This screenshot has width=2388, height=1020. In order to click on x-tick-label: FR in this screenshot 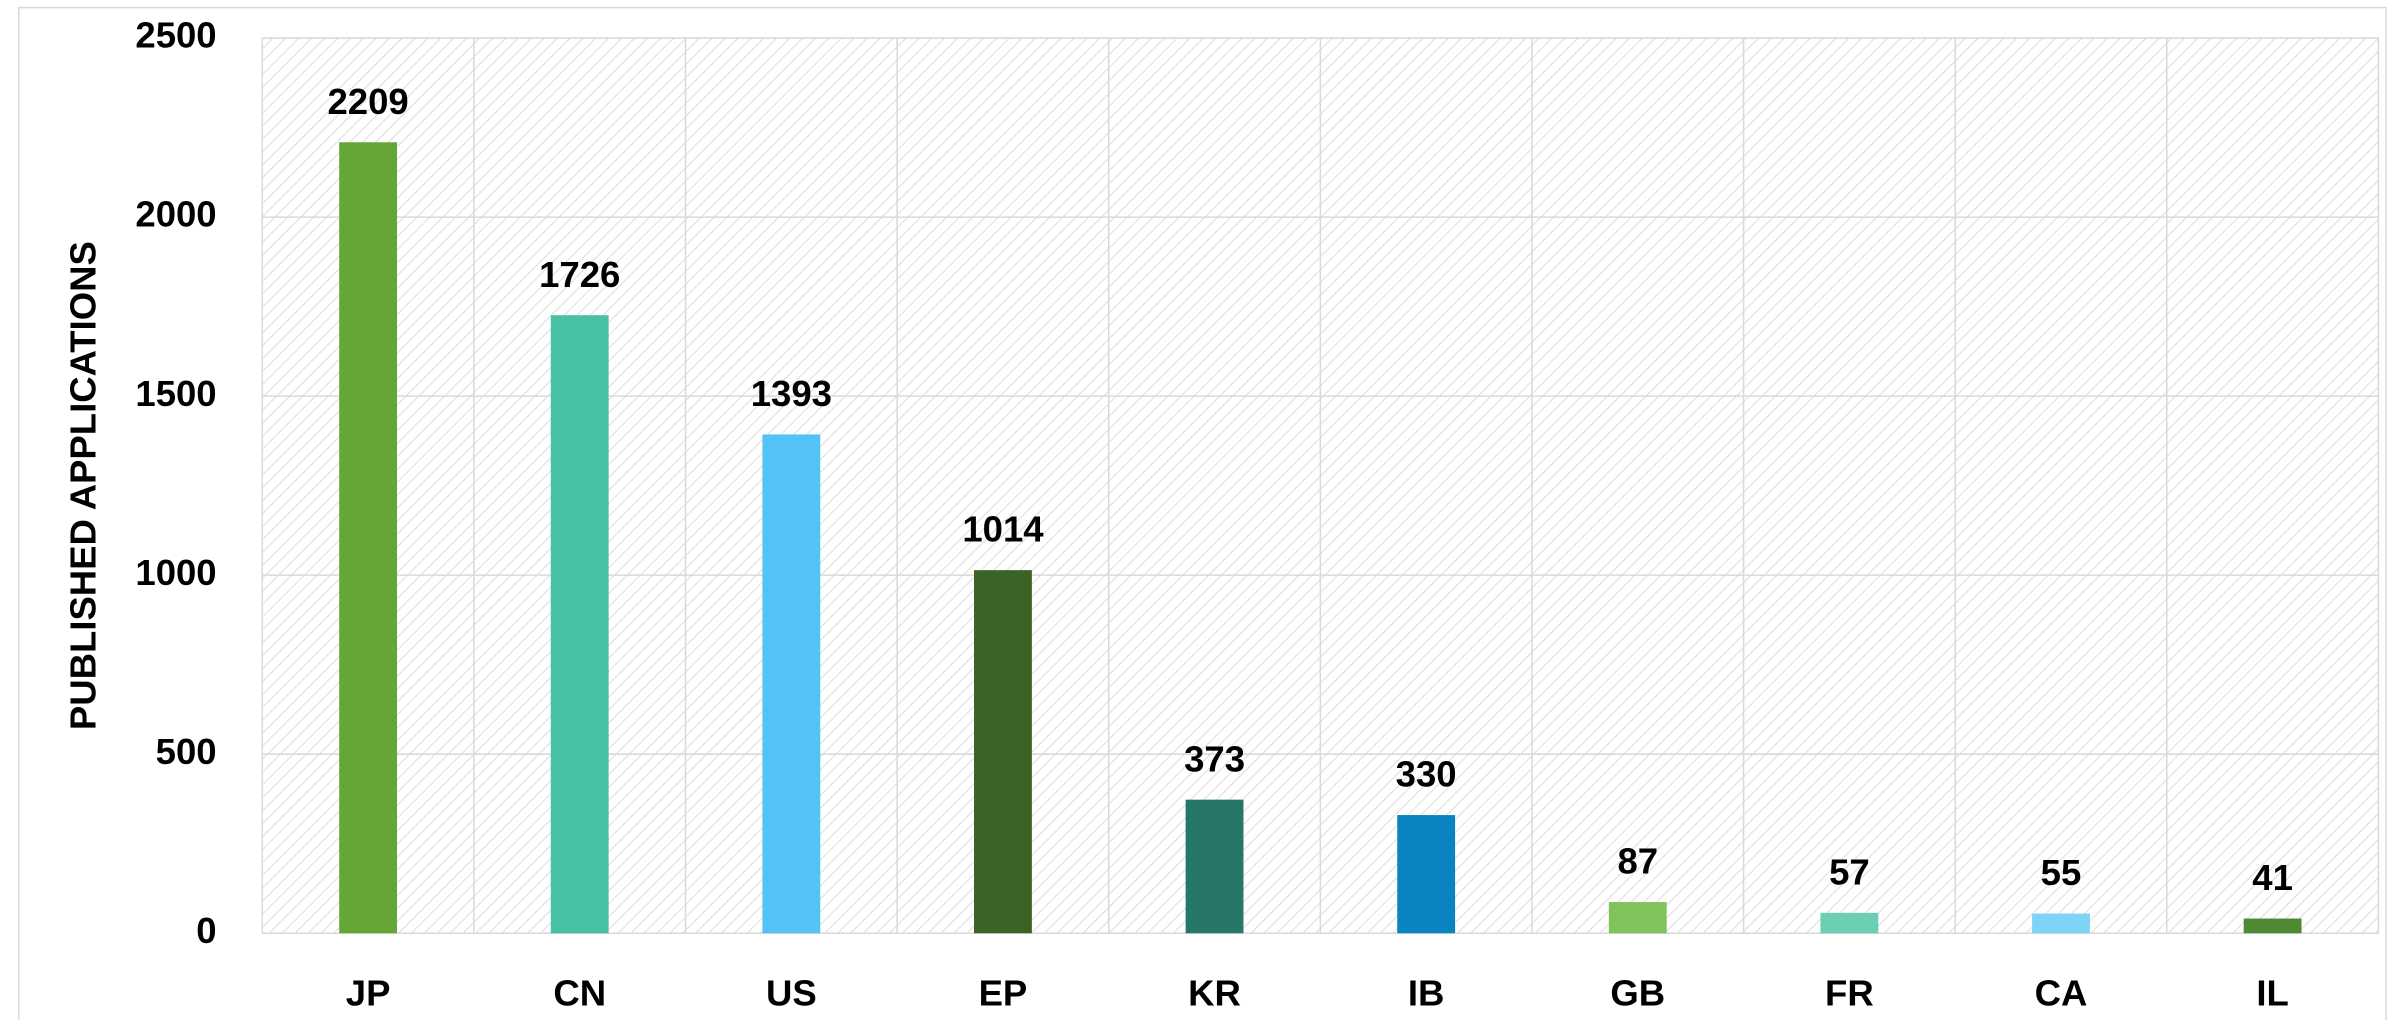, I will do `click(1849, 992)`.